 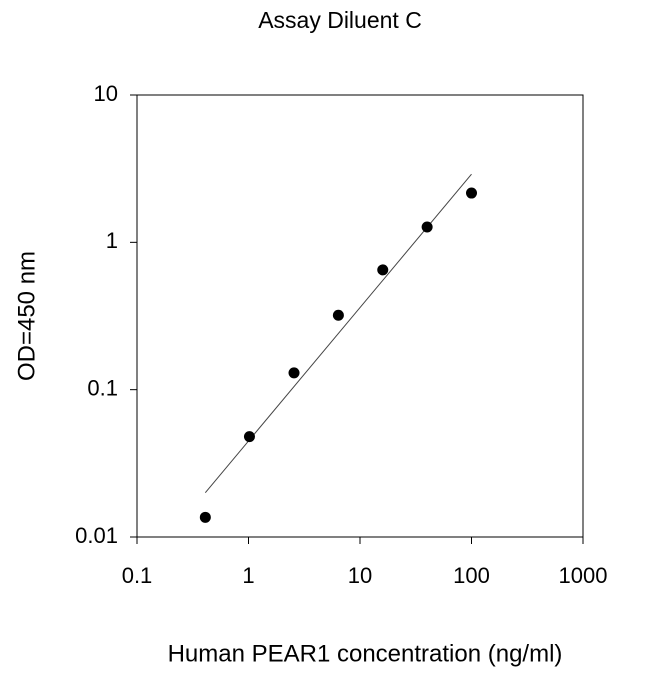 I want to click on y-tick-label: 1, so click(x=112, y=240).